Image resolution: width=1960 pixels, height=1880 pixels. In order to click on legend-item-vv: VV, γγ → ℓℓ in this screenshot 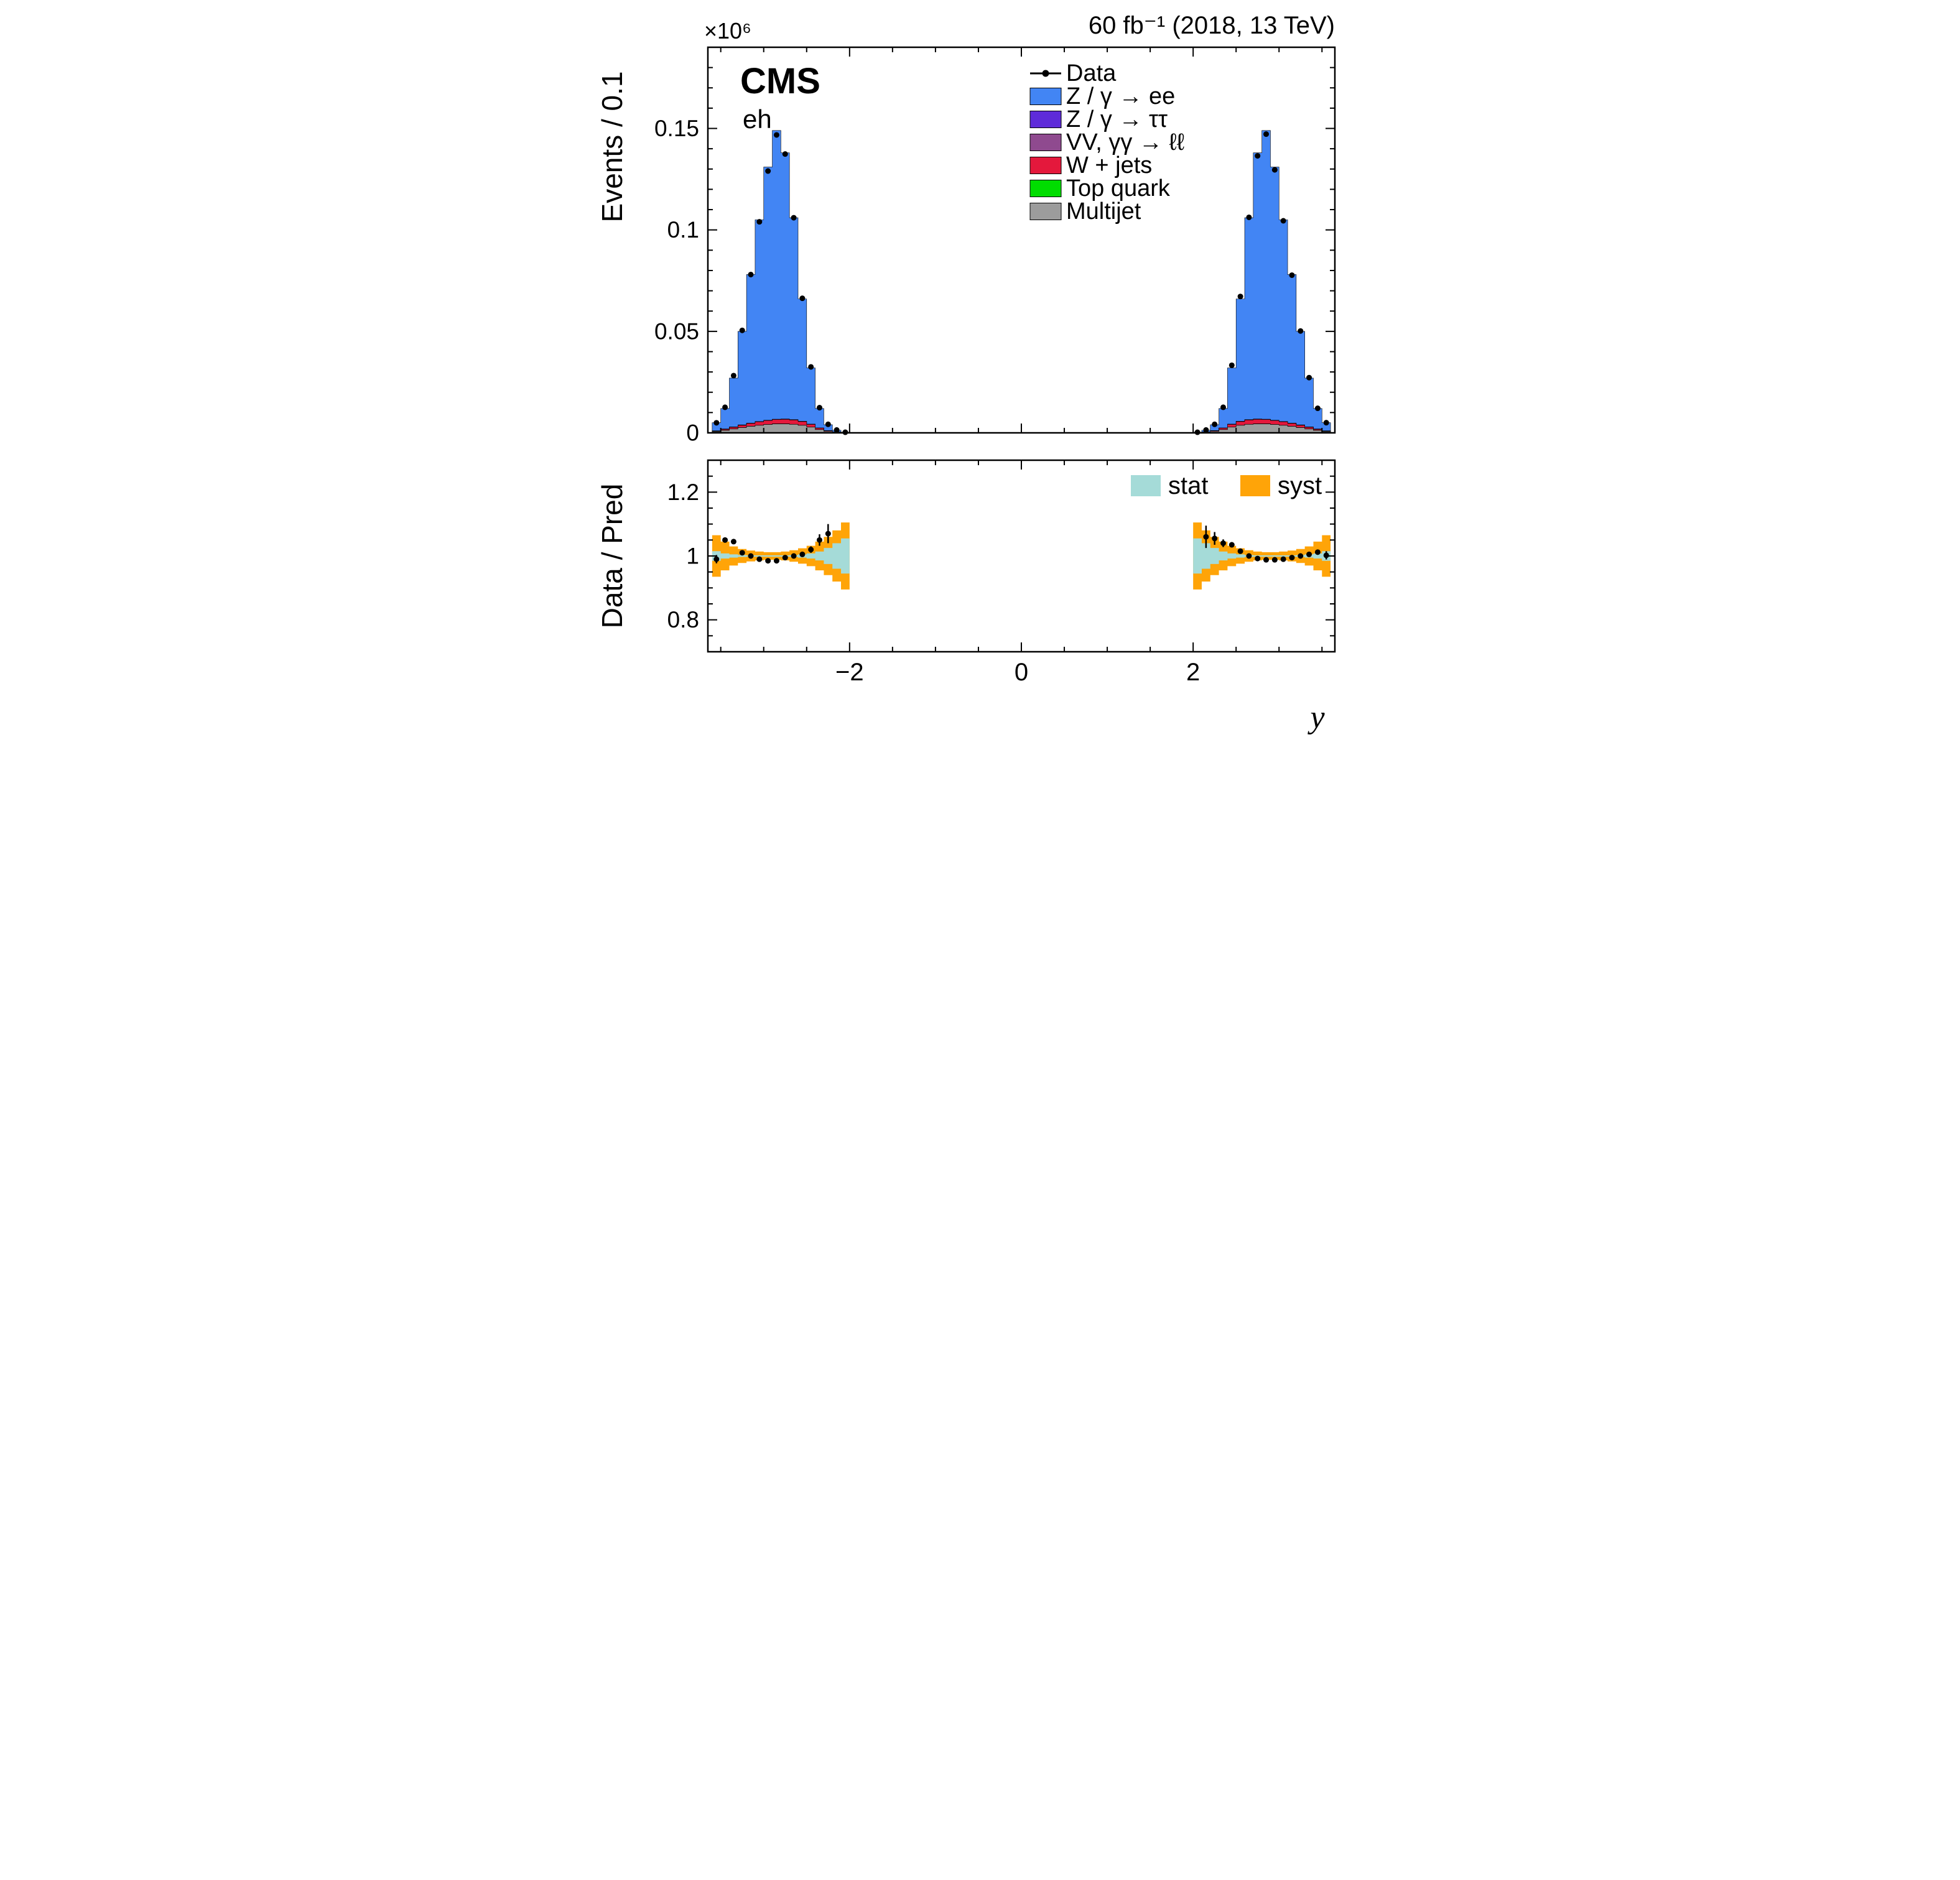, I will do `click(1106, 142)`.